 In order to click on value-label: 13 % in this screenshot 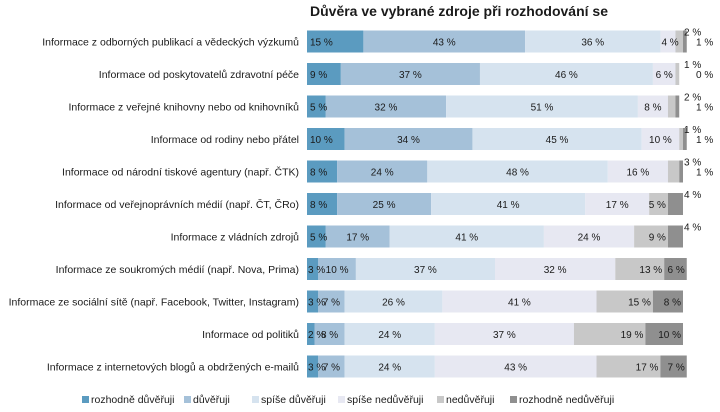, I will do `click(650, 270)`.